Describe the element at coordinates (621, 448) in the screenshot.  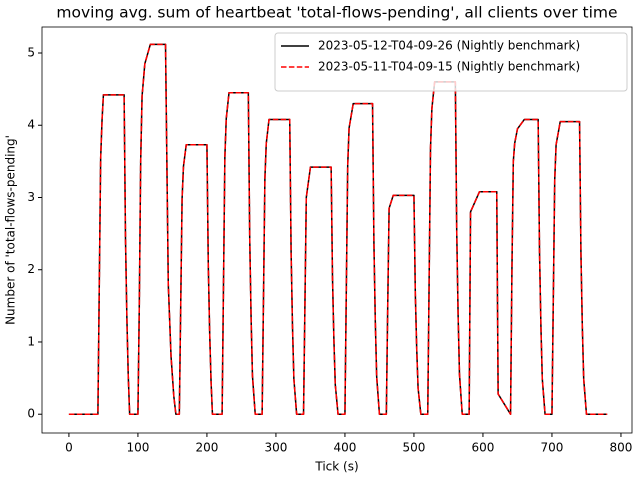
I see `x-tick-label: 800` at that location.